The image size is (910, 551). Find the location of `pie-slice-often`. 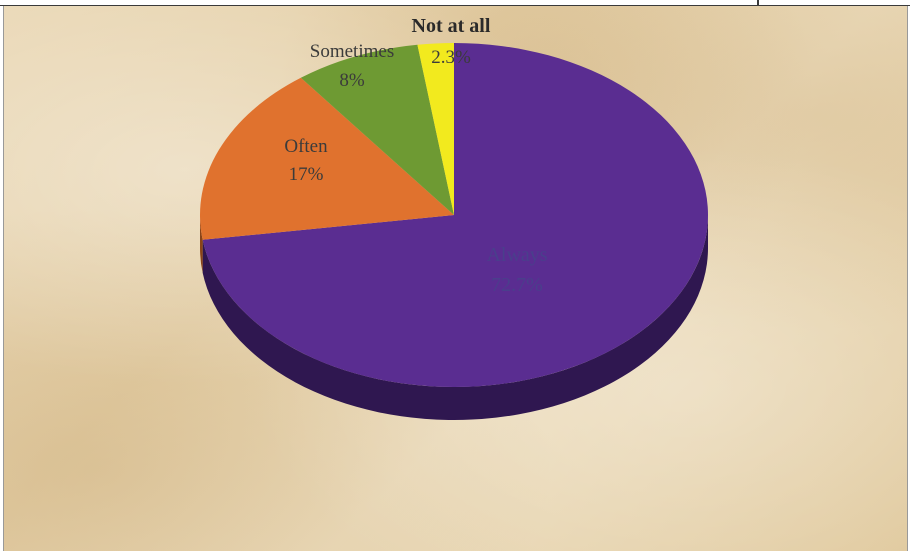

pie-slice-often is located at coordinates (327, 158).